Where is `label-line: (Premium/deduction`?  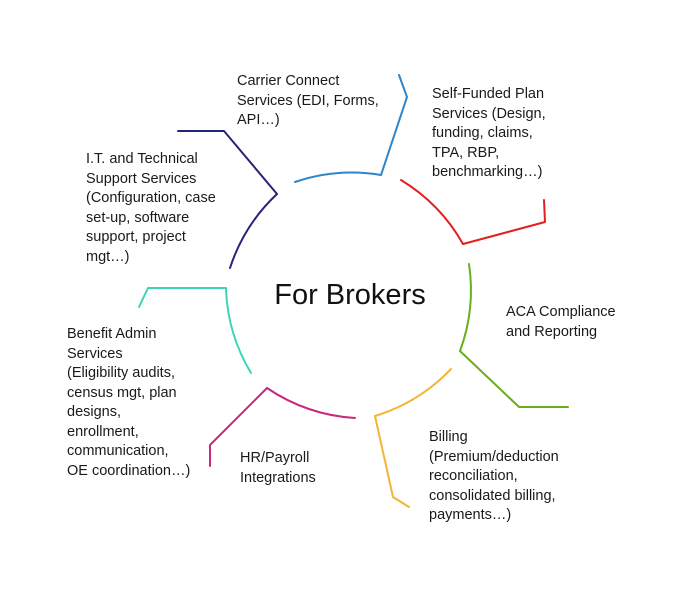 label-line: (Premium/deduction is located at coordinates (494, 456).